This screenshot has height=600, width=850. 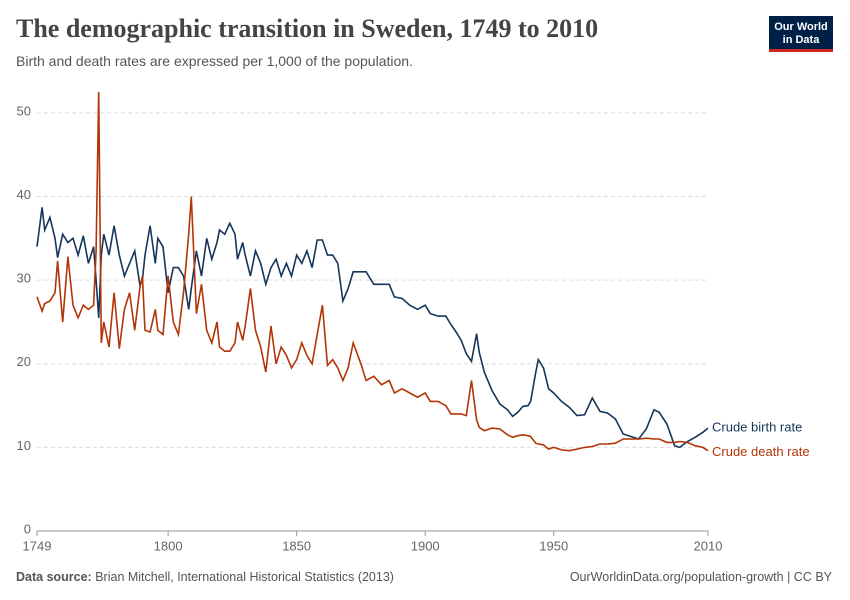 What do you see at coordinates (24, 445) in the screenshot?
I see `y-tick-label: 10` at bounding box center [24, 445].